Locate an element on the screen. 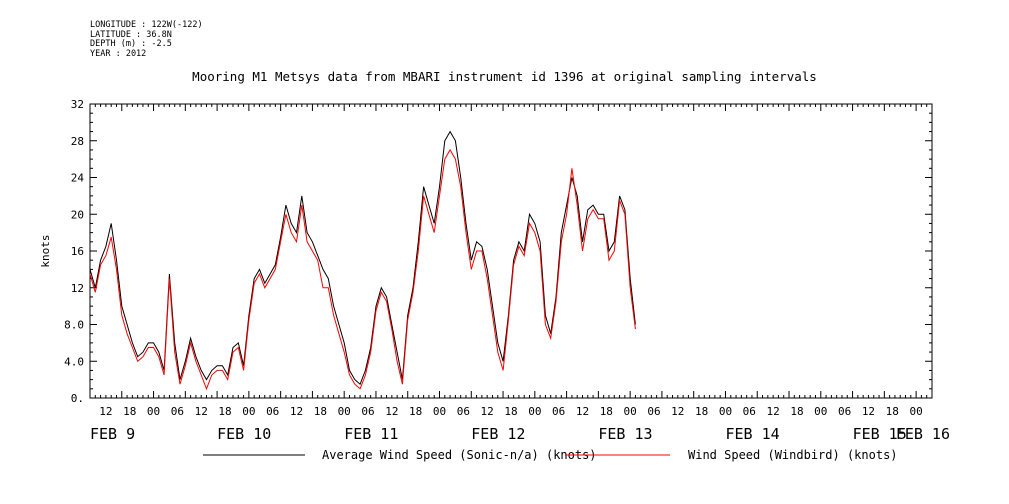  year-label: YEAR : 2012 is located at coordinates (118, 53).